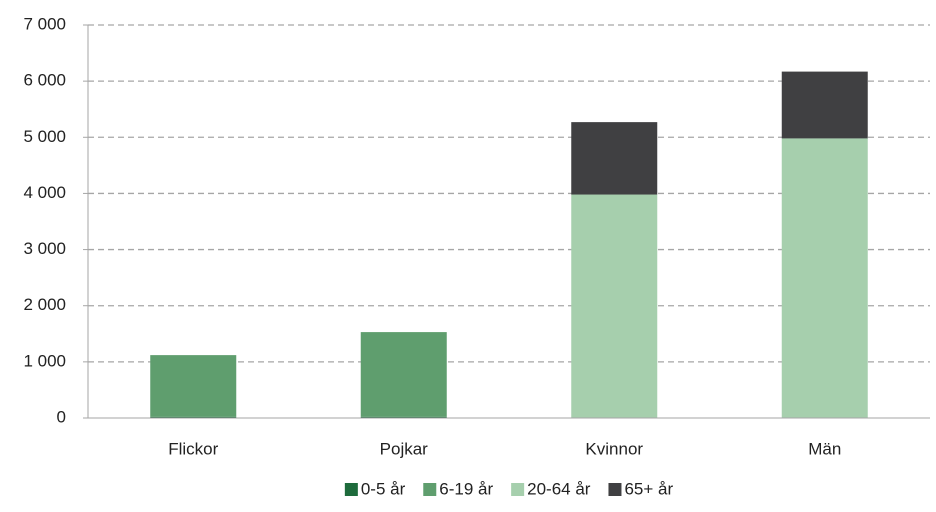 This screenshot has width=936, height=512. What do you see at coordinates (383, 488) in the screenshot?
I see `legend-label: 0-5 år` at bounding box center [383, 488].